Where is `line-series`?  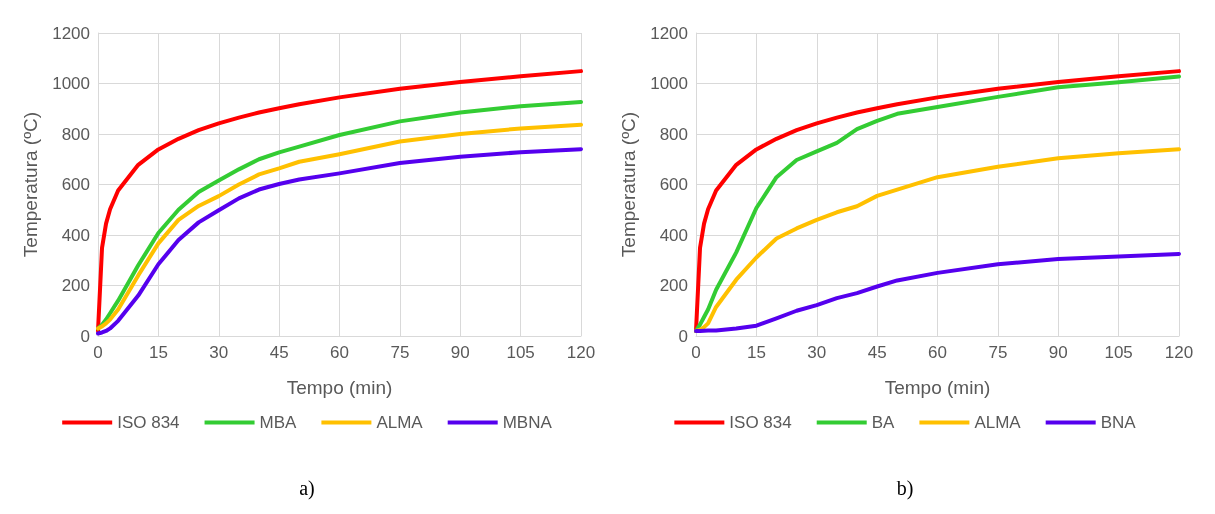
line-series is located at coordinates (937, 292).